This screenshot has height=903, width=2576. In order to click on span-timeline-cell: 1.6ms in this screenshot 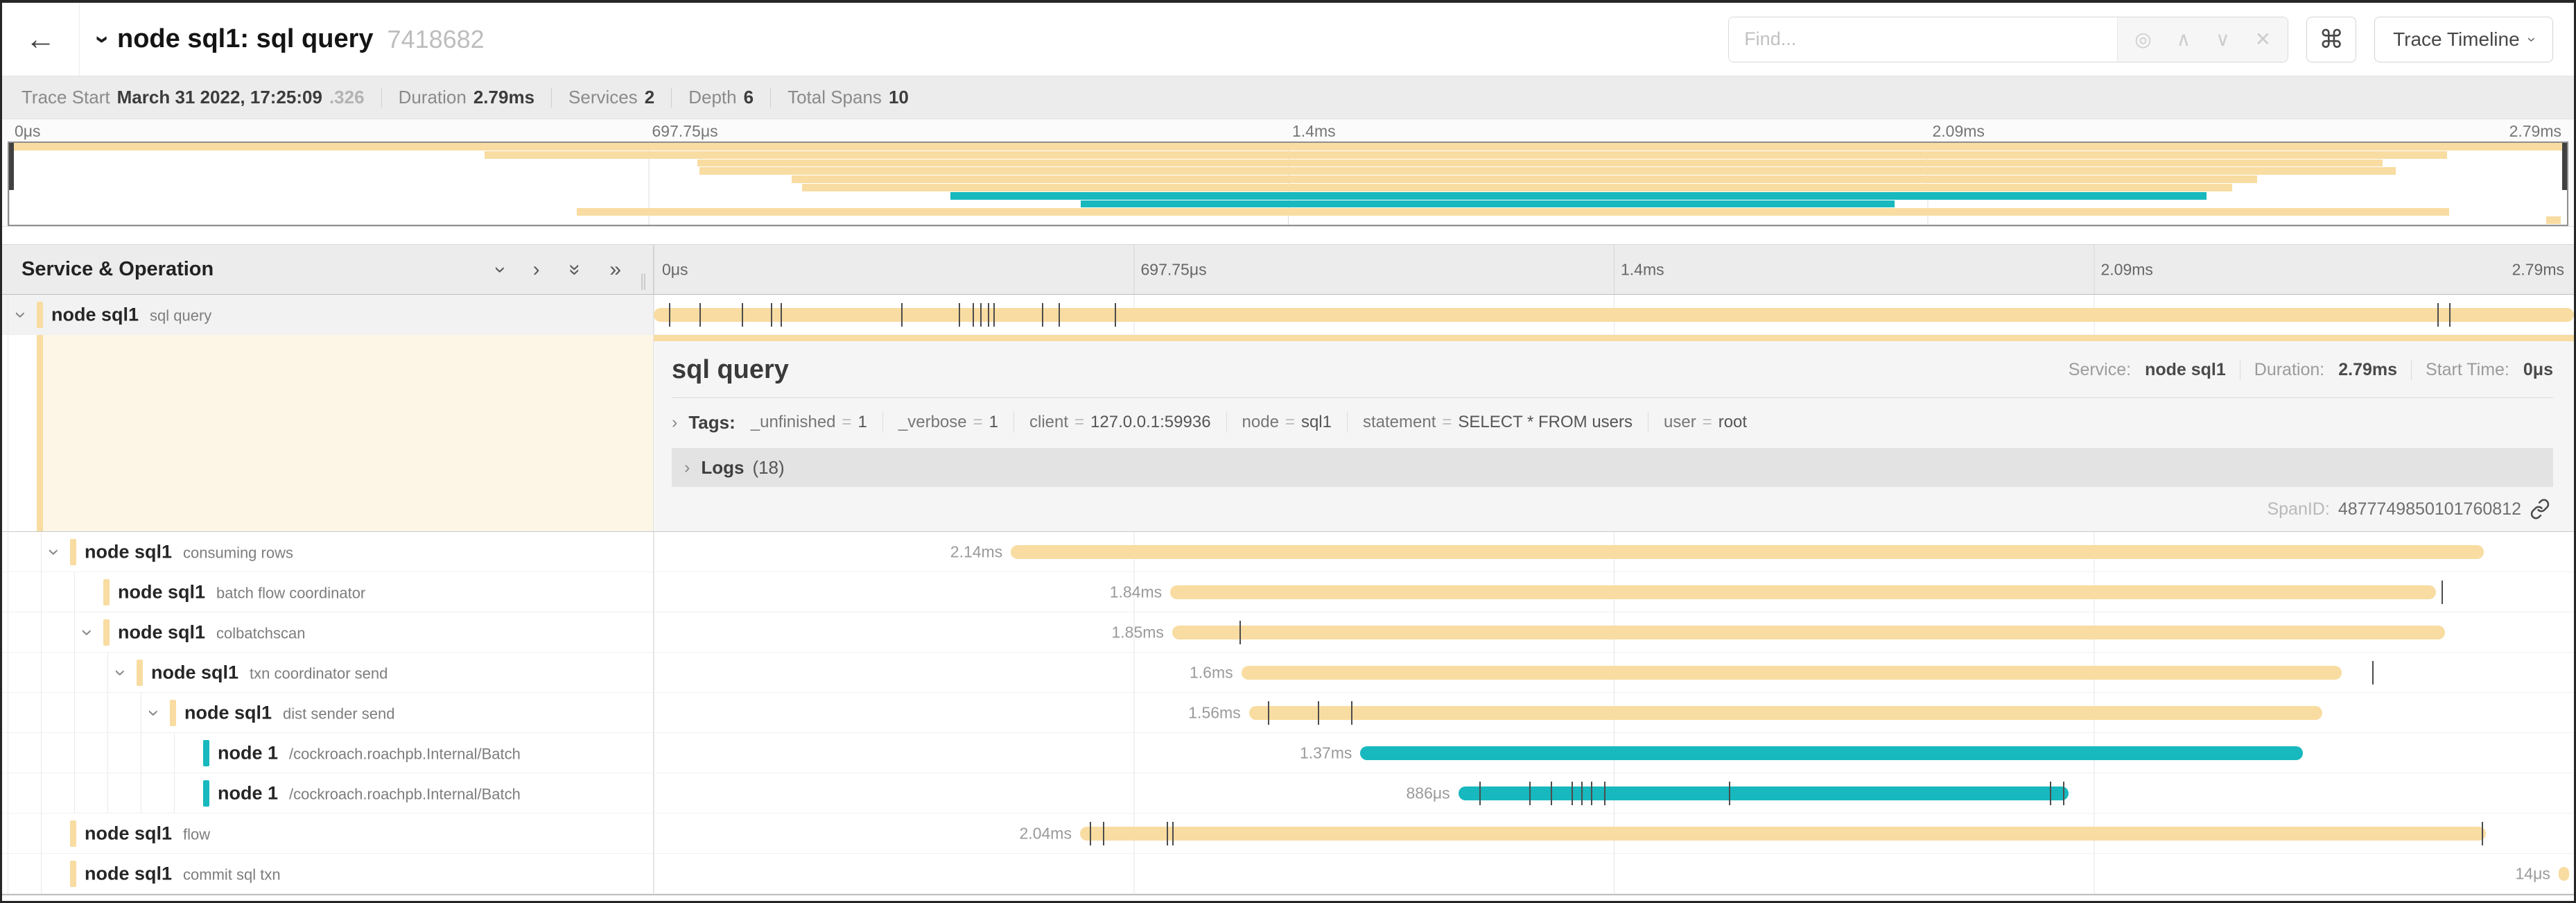, I will do `click(1614, 672)`.